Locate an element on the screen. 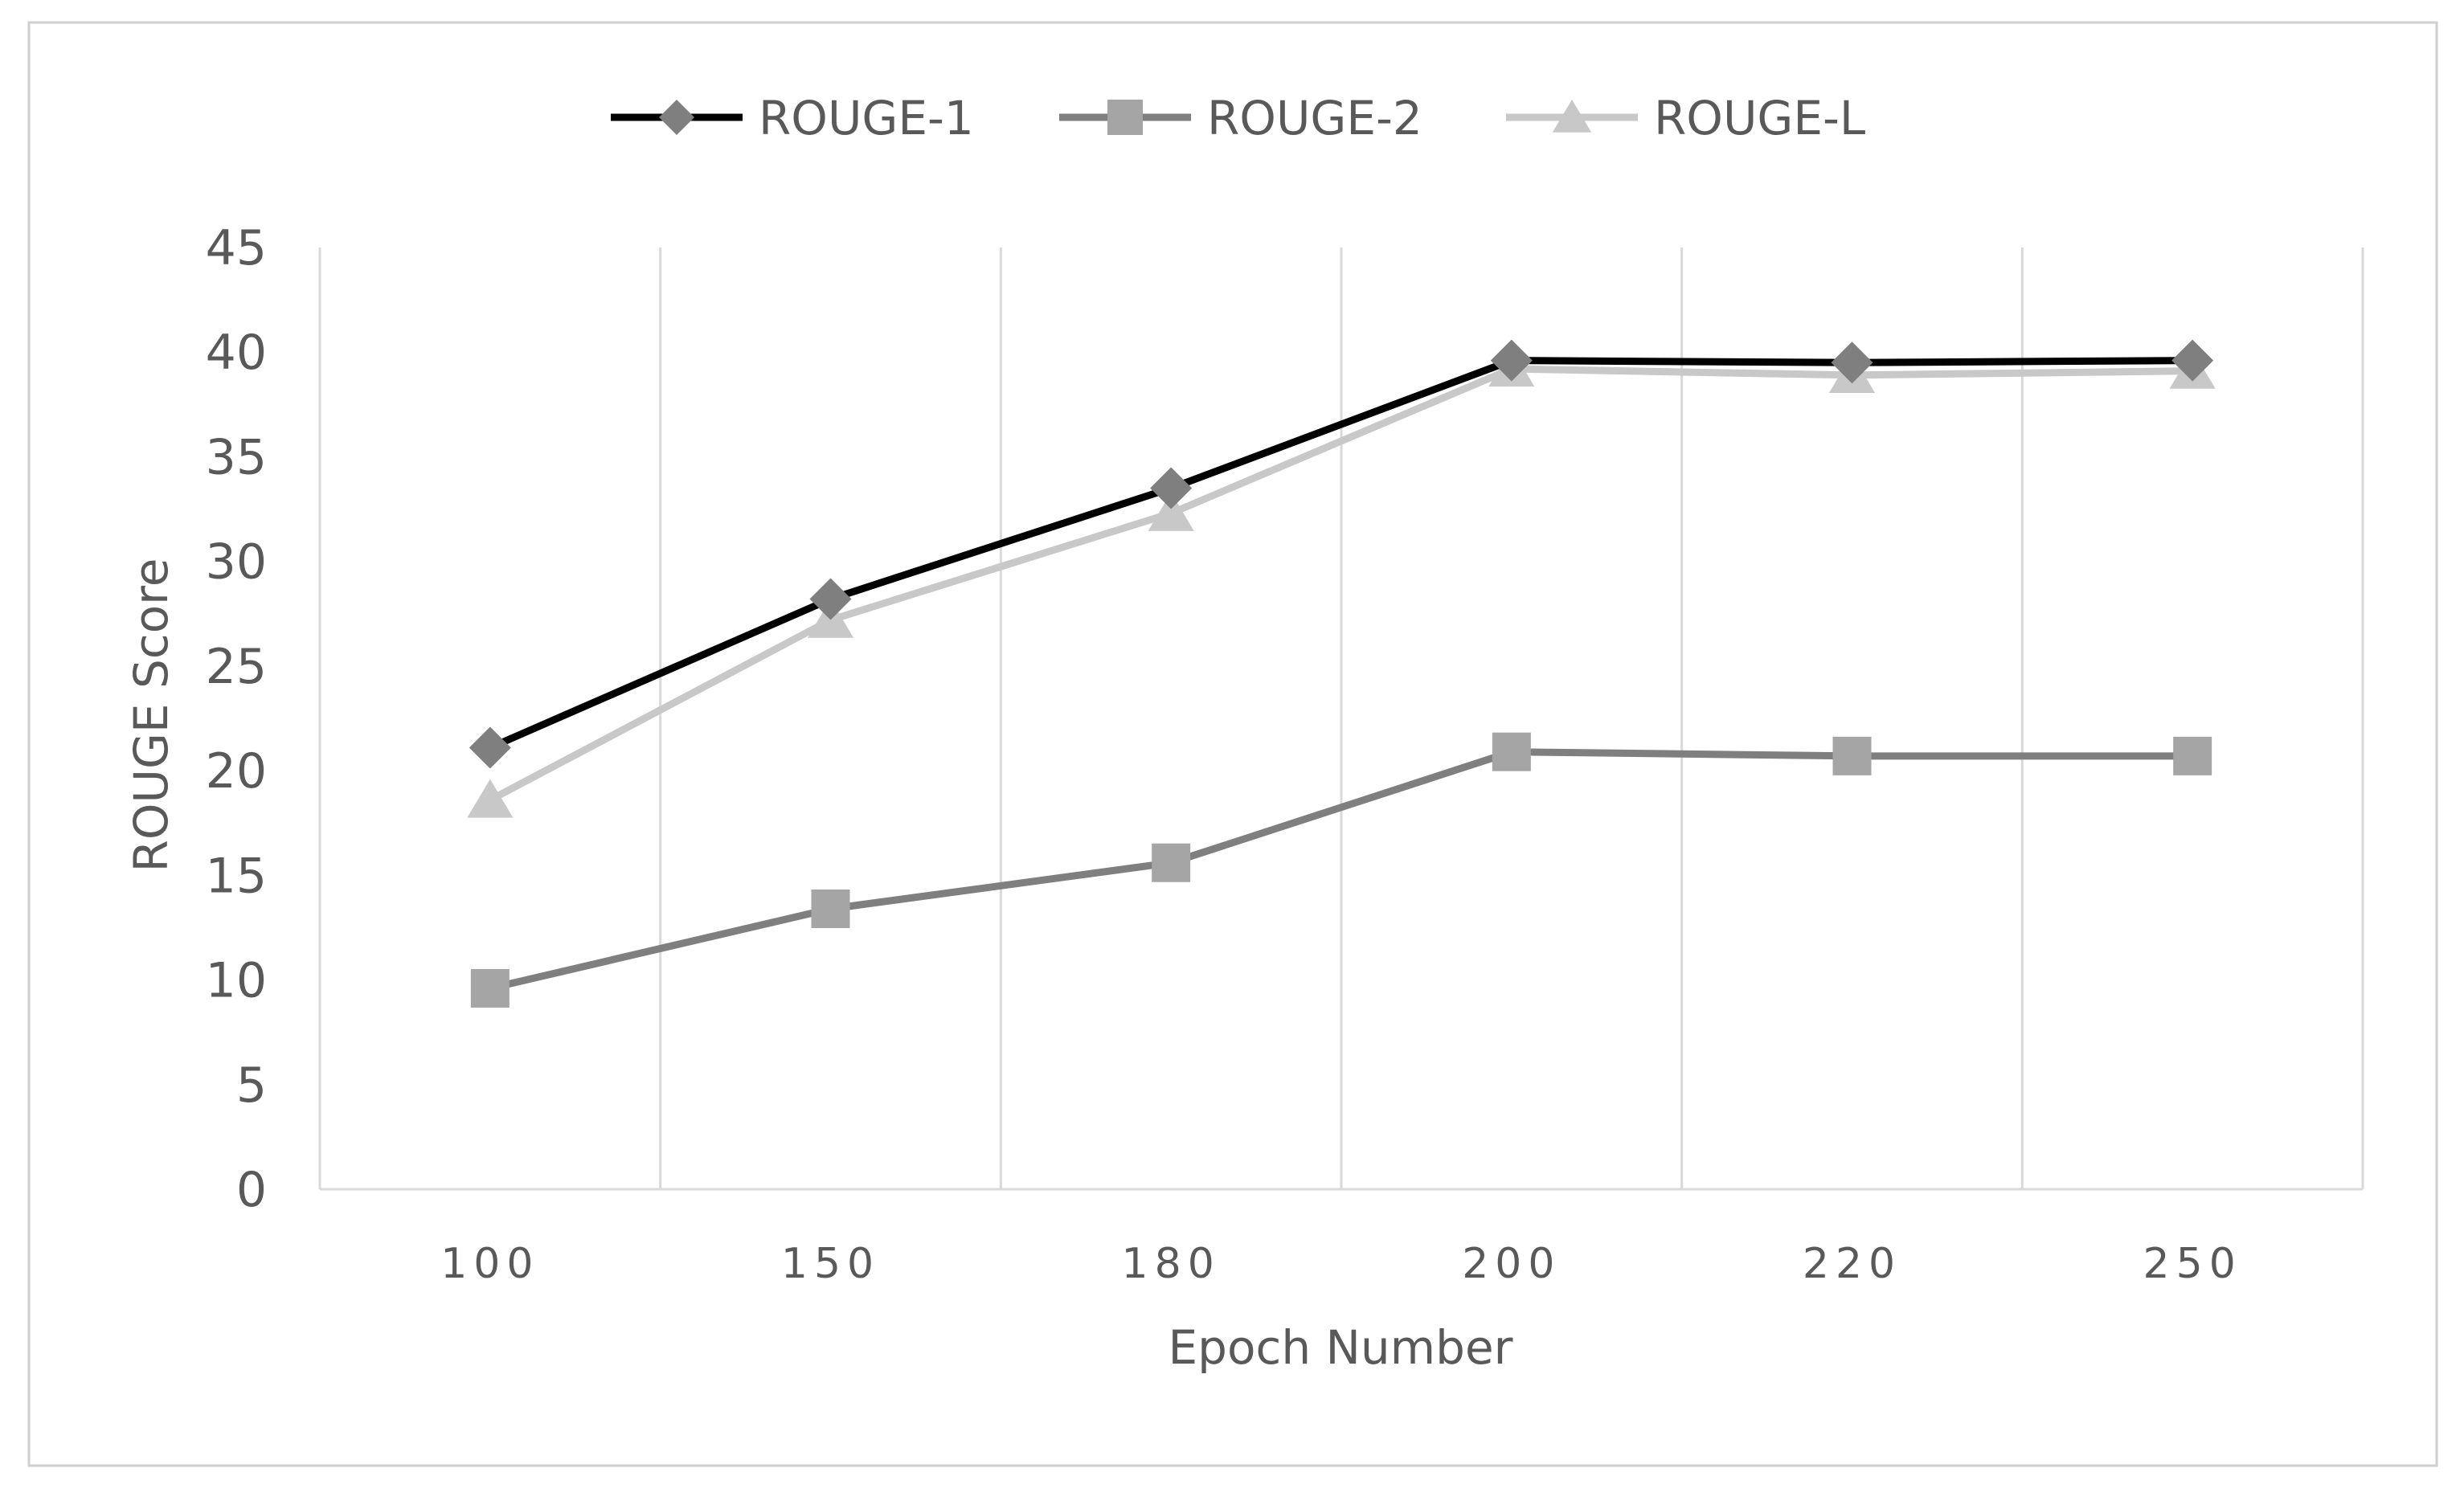 This screenshot has width=2464, height=1501. legend-label: ROUGE-1 is located at coordinates (866, 118).